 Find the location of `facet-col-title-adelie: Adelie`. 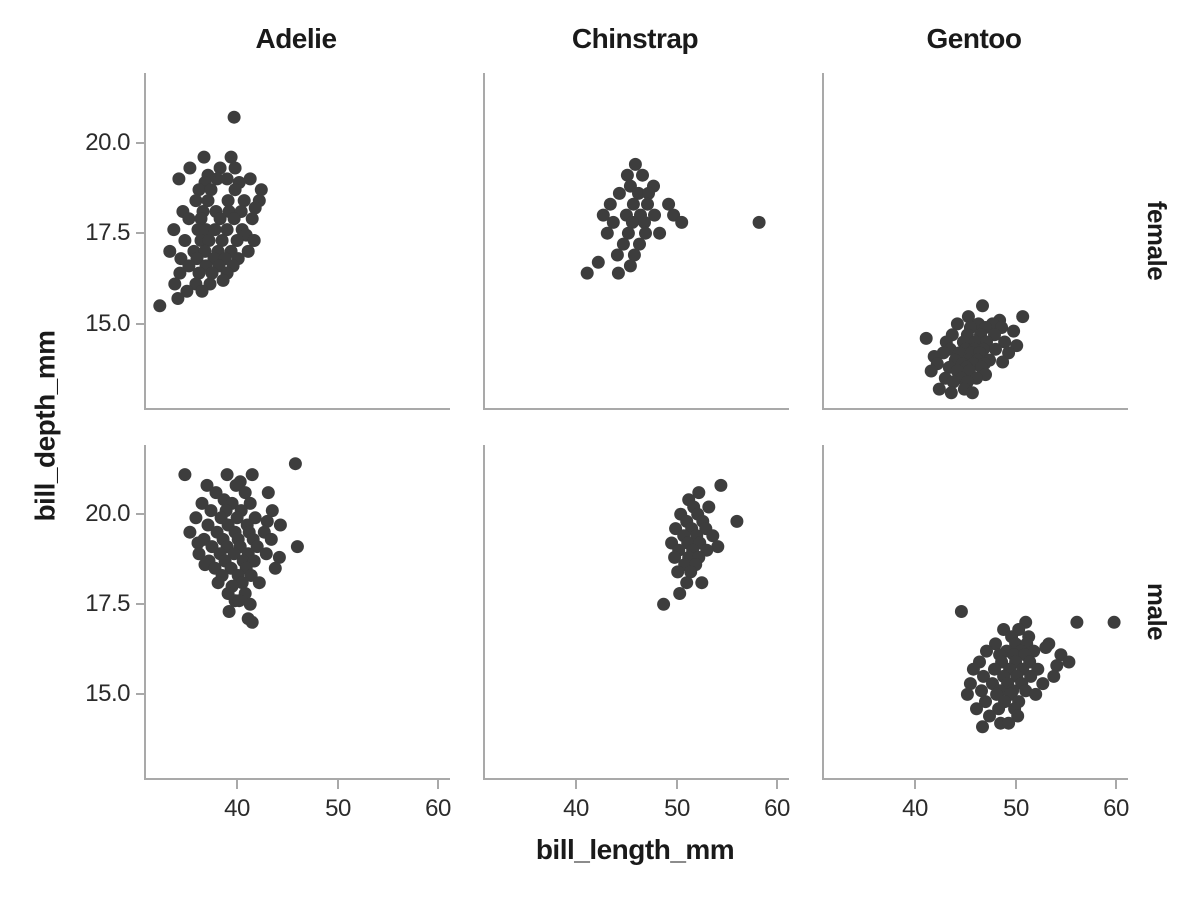

facet-col-title-adelie: Adelie is located at coordinates (296, 38).